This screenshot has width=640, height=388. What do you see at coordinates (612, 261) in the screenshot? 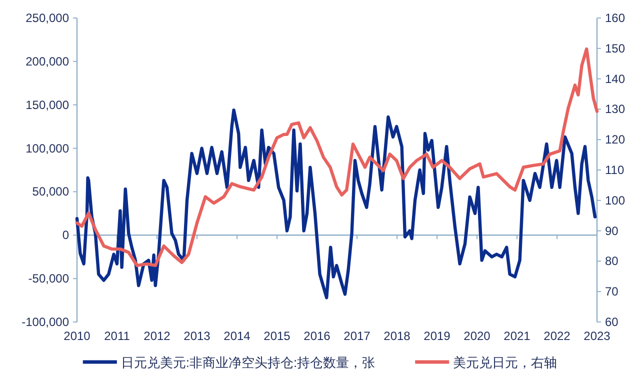
I see `y2-tick-label: 80` at bounding box center [612, 261].